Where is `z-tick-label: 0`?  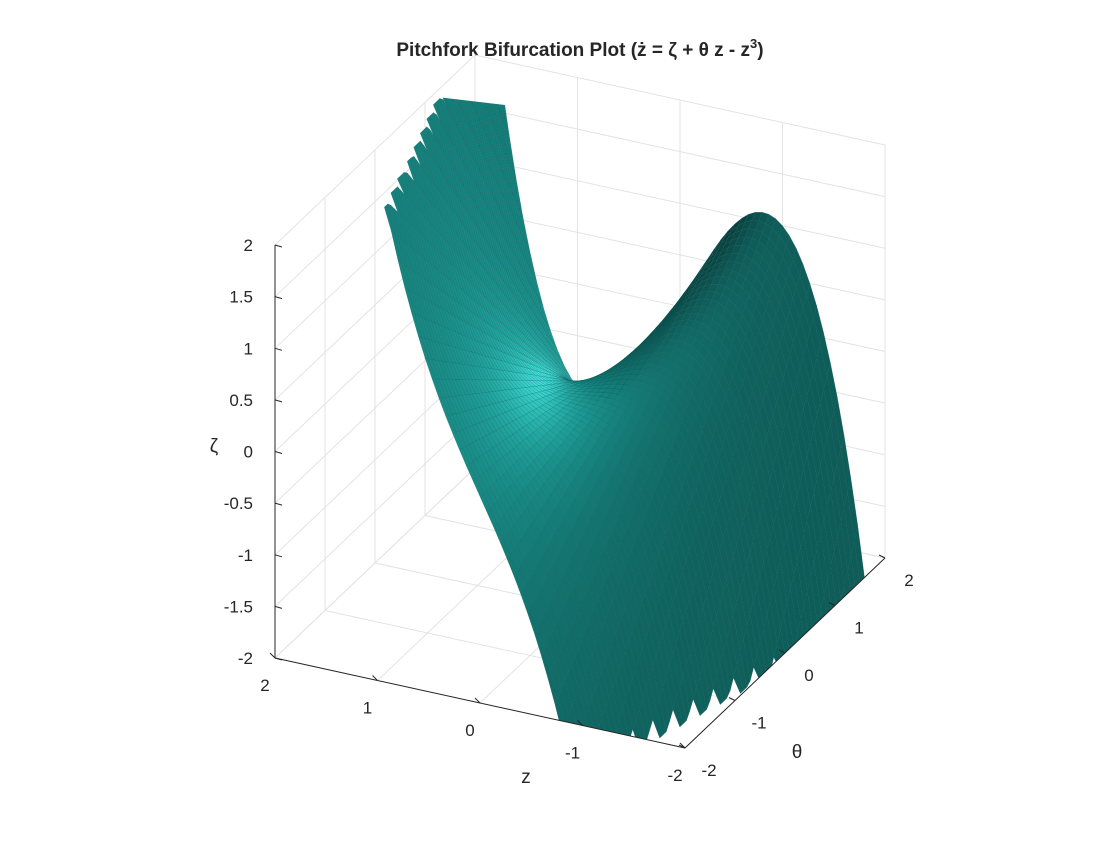
z-tick-label: 0 is located at coordinates (248, 452).